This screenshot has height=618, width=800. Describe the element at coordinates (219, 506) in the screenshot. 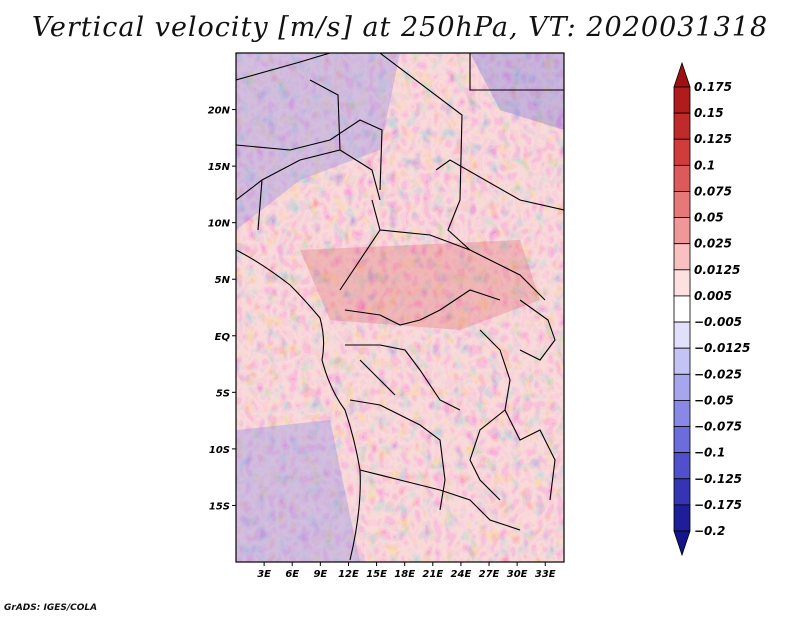

I see `y-tick-label: 15S` at that location.